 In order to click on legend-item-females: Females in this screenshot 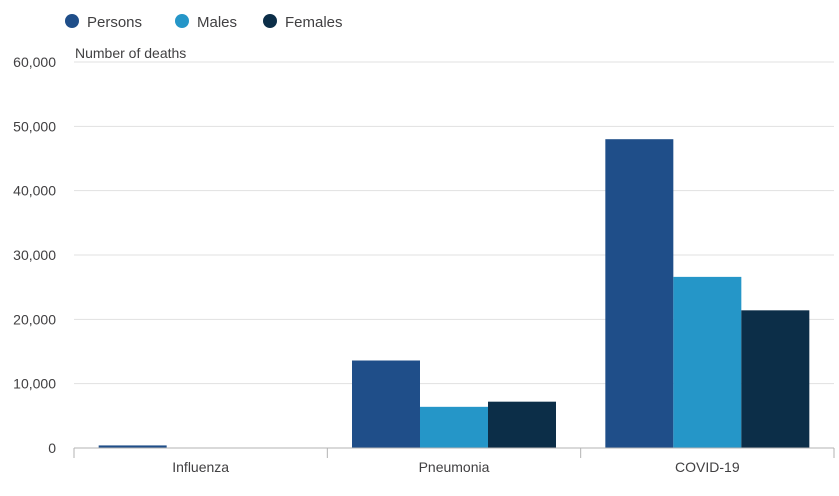, I will do `click(303, 22)`.